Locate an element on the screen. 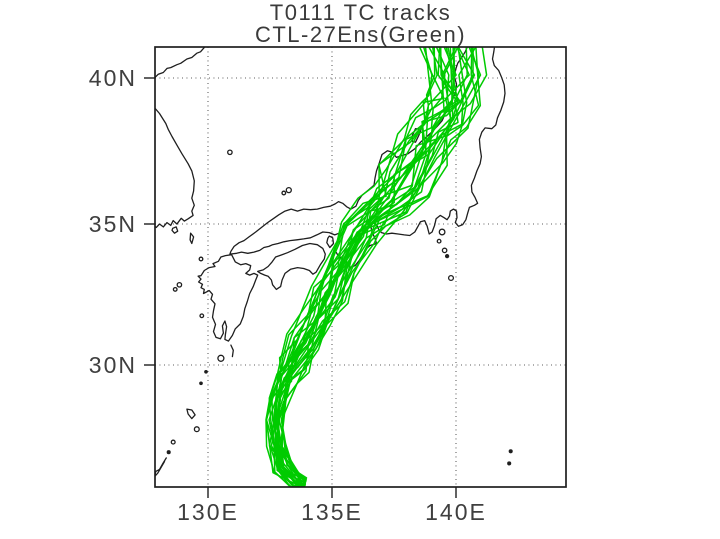  coastline-tanegashima is located at coordinates (232, 351).